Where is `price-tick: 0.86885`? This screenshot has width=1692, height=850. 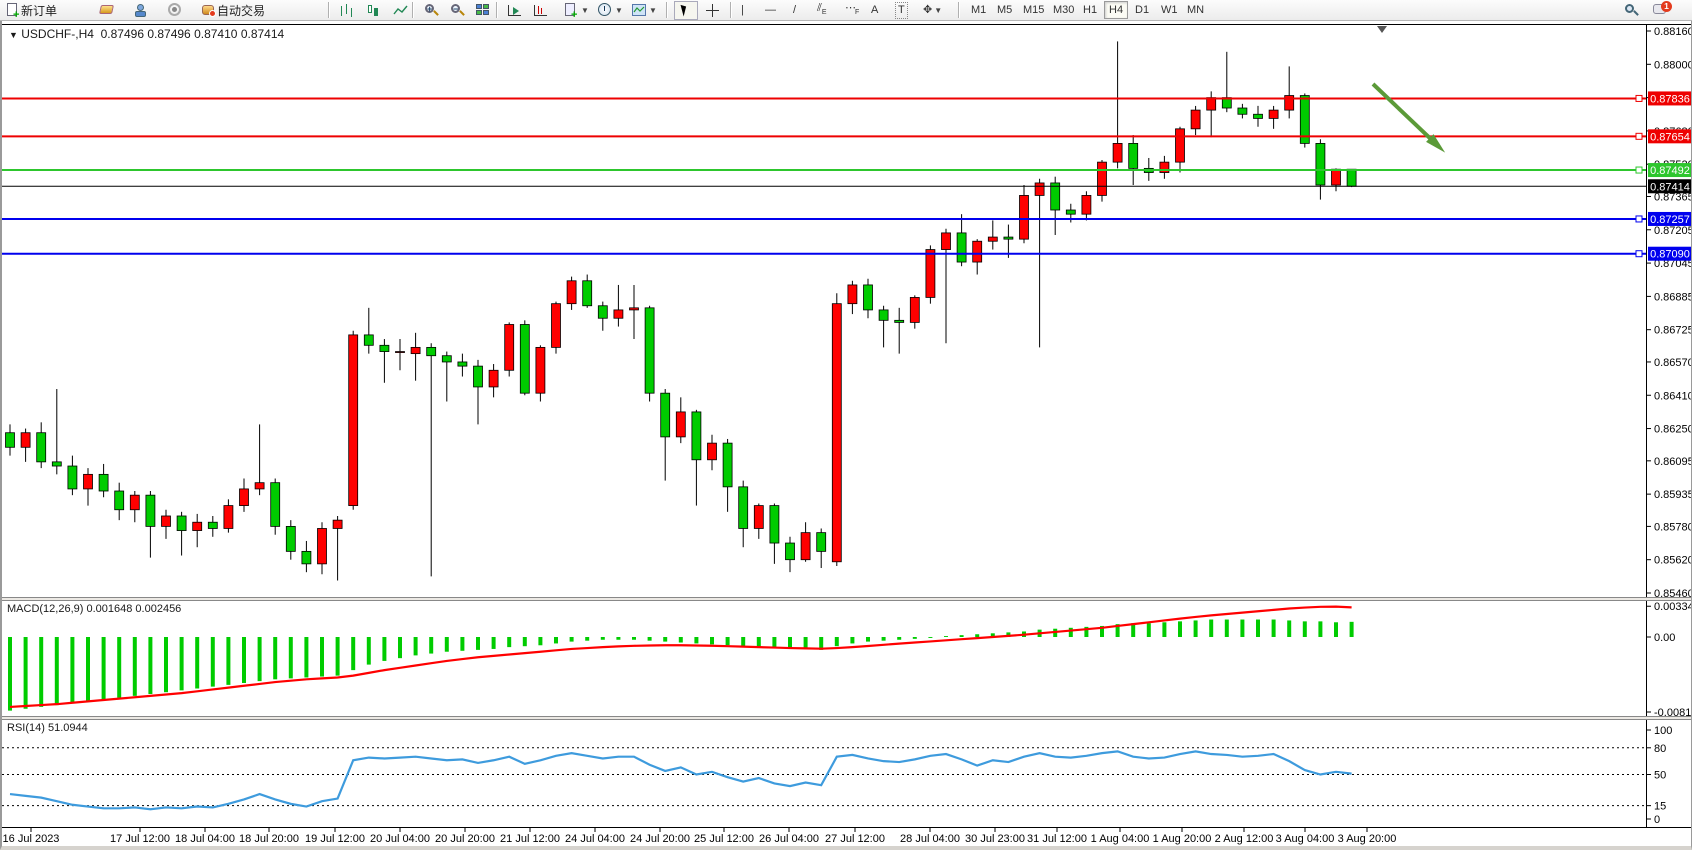
price-tick: 0.86885 is located at coordinates (1672, 297).